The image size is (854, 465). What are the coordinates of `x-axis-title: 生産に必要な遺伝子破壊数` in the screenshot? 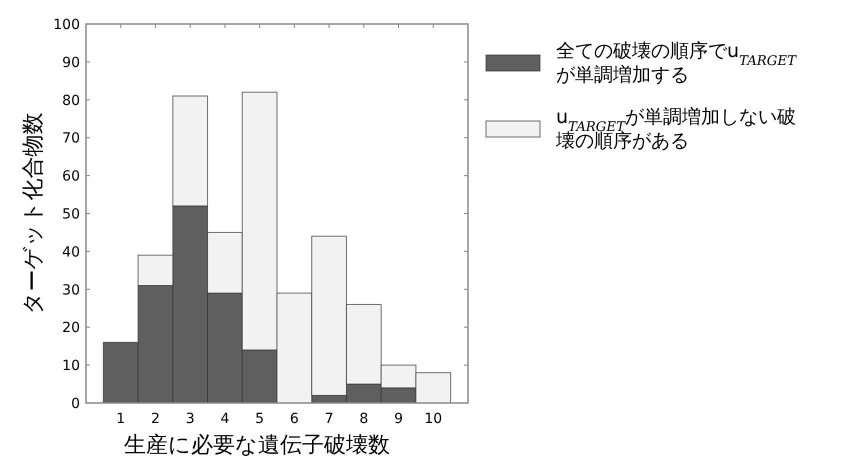 It's located at (257, 445).